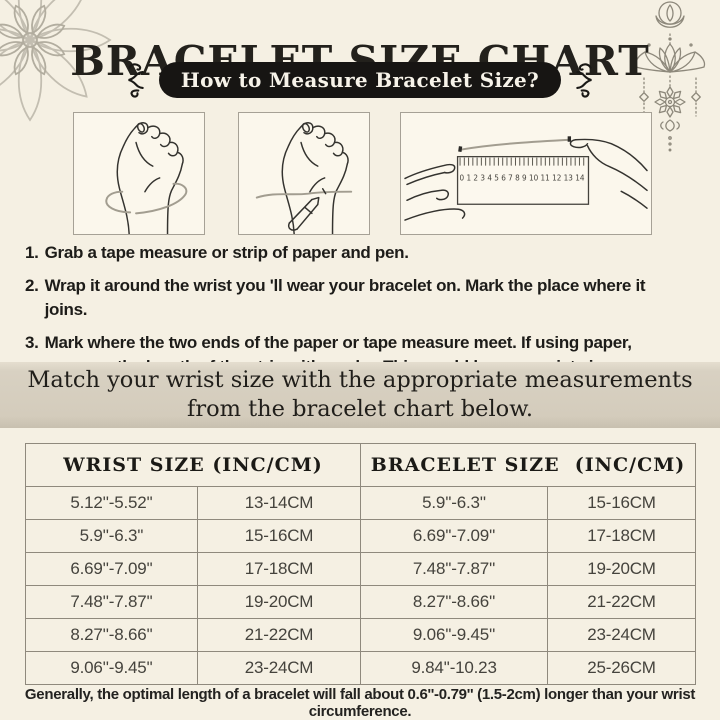 The width and height of the screenshot is (720, 720). What do you see at coordinates (136, 80) in the screenshot?
I see `flourish-left-icon` at bounding box center [136, 80].